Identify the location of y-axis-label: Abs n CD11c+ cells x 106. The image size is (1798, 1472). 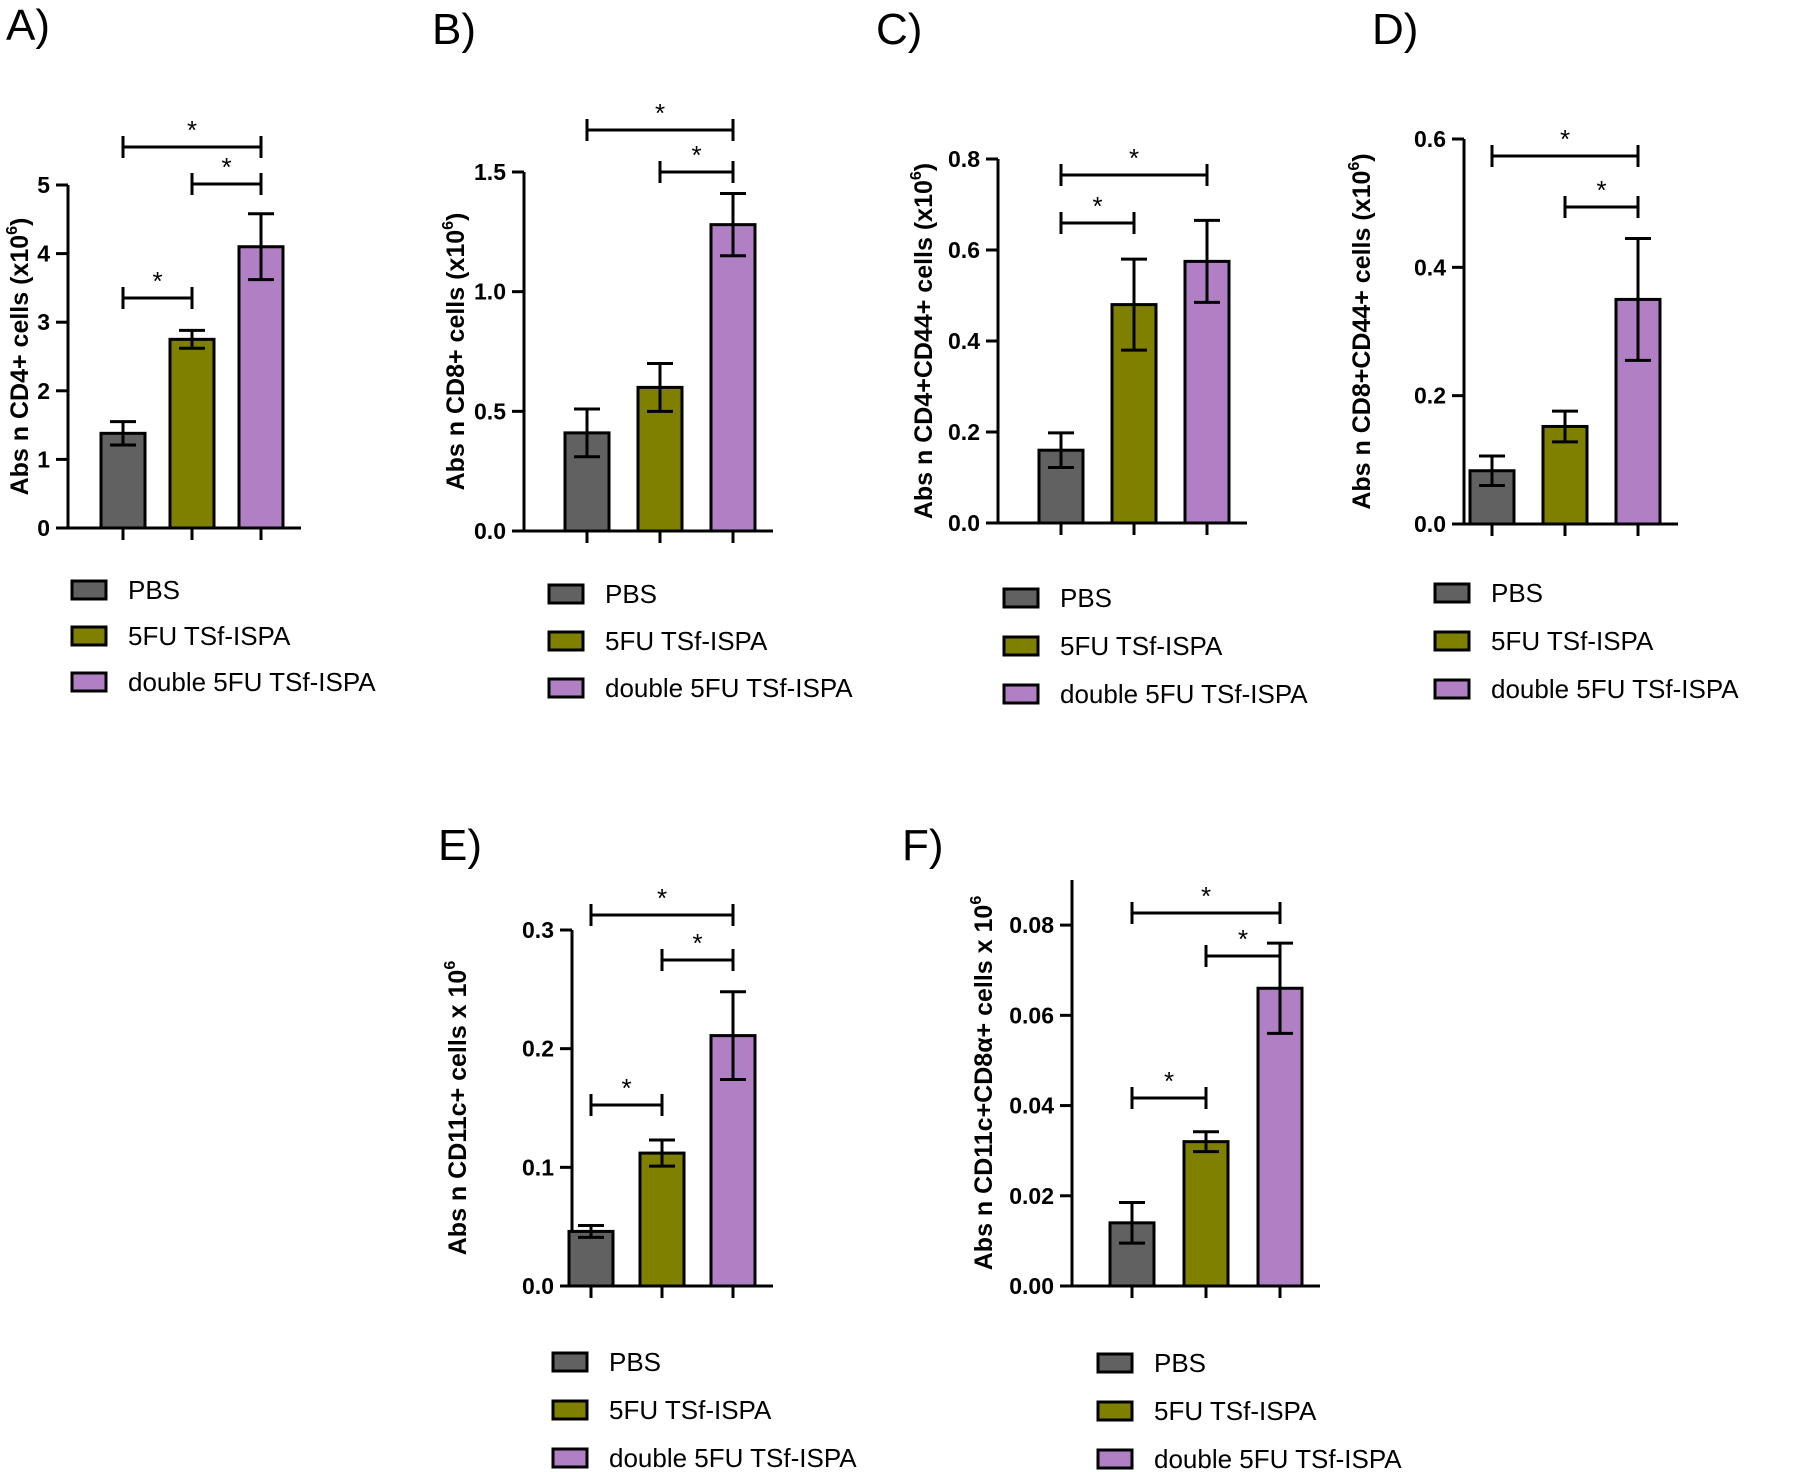
(457, 1108).